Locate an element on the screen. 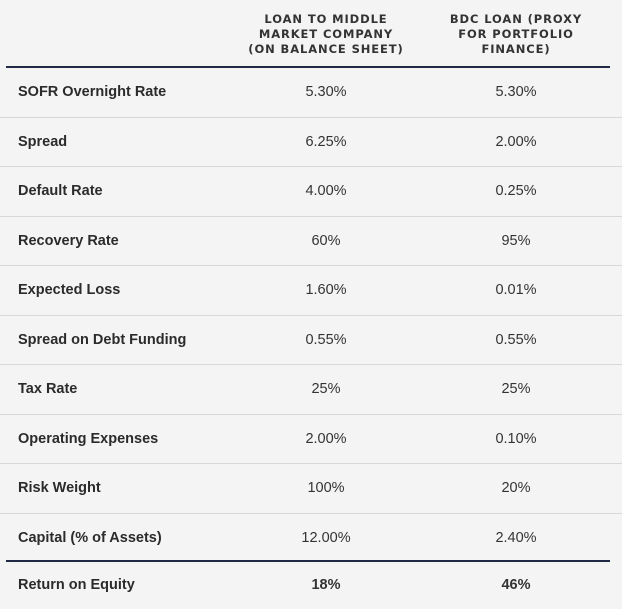 This screenshot has width=622, height=609. table-row: Spread 6.25% 2.00% is located at coordinates (311, 142).